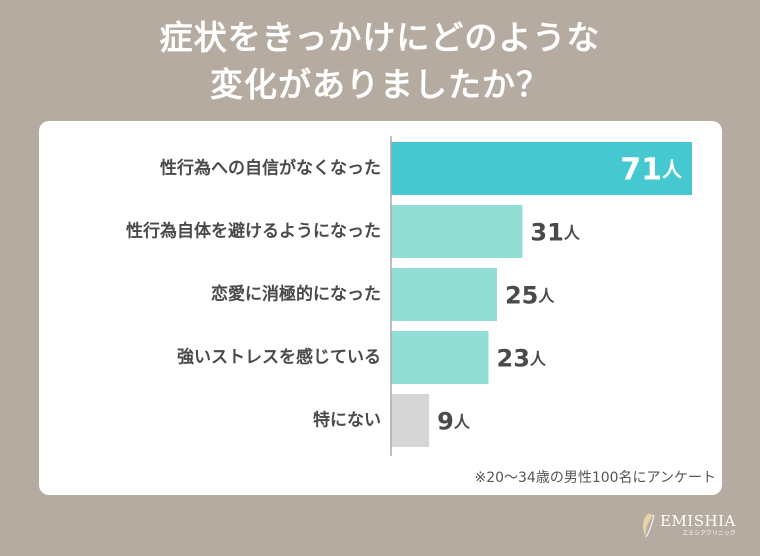 The height and width of the screenshot is (556, 760). I want to click on leaf-icon, so click(648, 525).